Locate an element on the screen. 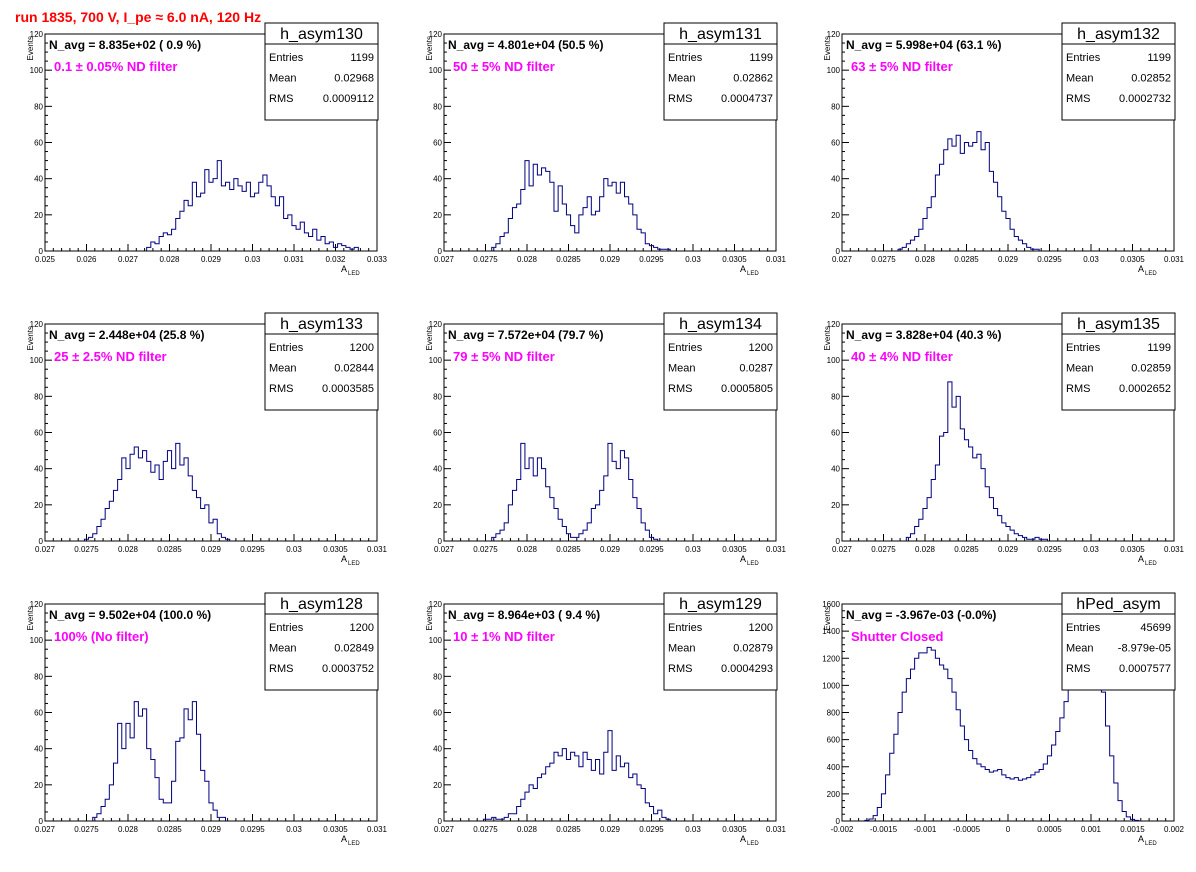  histogram-line-h_asym129 is located at coordinates (576, 775).